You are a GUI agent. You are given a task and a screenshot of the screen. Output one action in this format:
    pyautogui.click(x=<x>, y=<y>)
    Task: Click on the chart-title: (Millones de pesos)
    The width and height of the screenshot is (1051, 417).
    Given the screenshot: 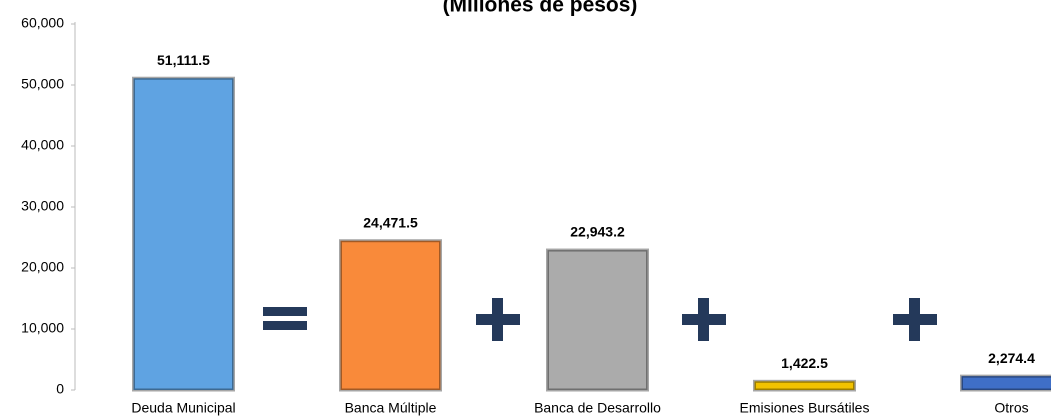 What is the action you would take?
    pyautogui.click(x=540, y=8)
    